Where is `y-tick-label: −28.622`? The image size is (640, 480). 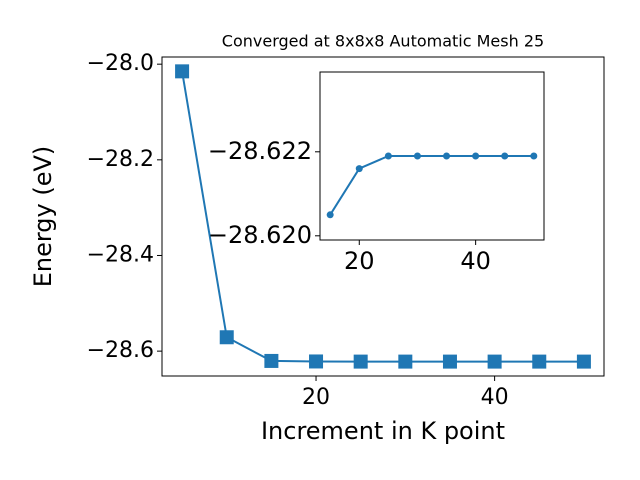
y-tick-label: −28.622 is located at coordinates (260, 151).